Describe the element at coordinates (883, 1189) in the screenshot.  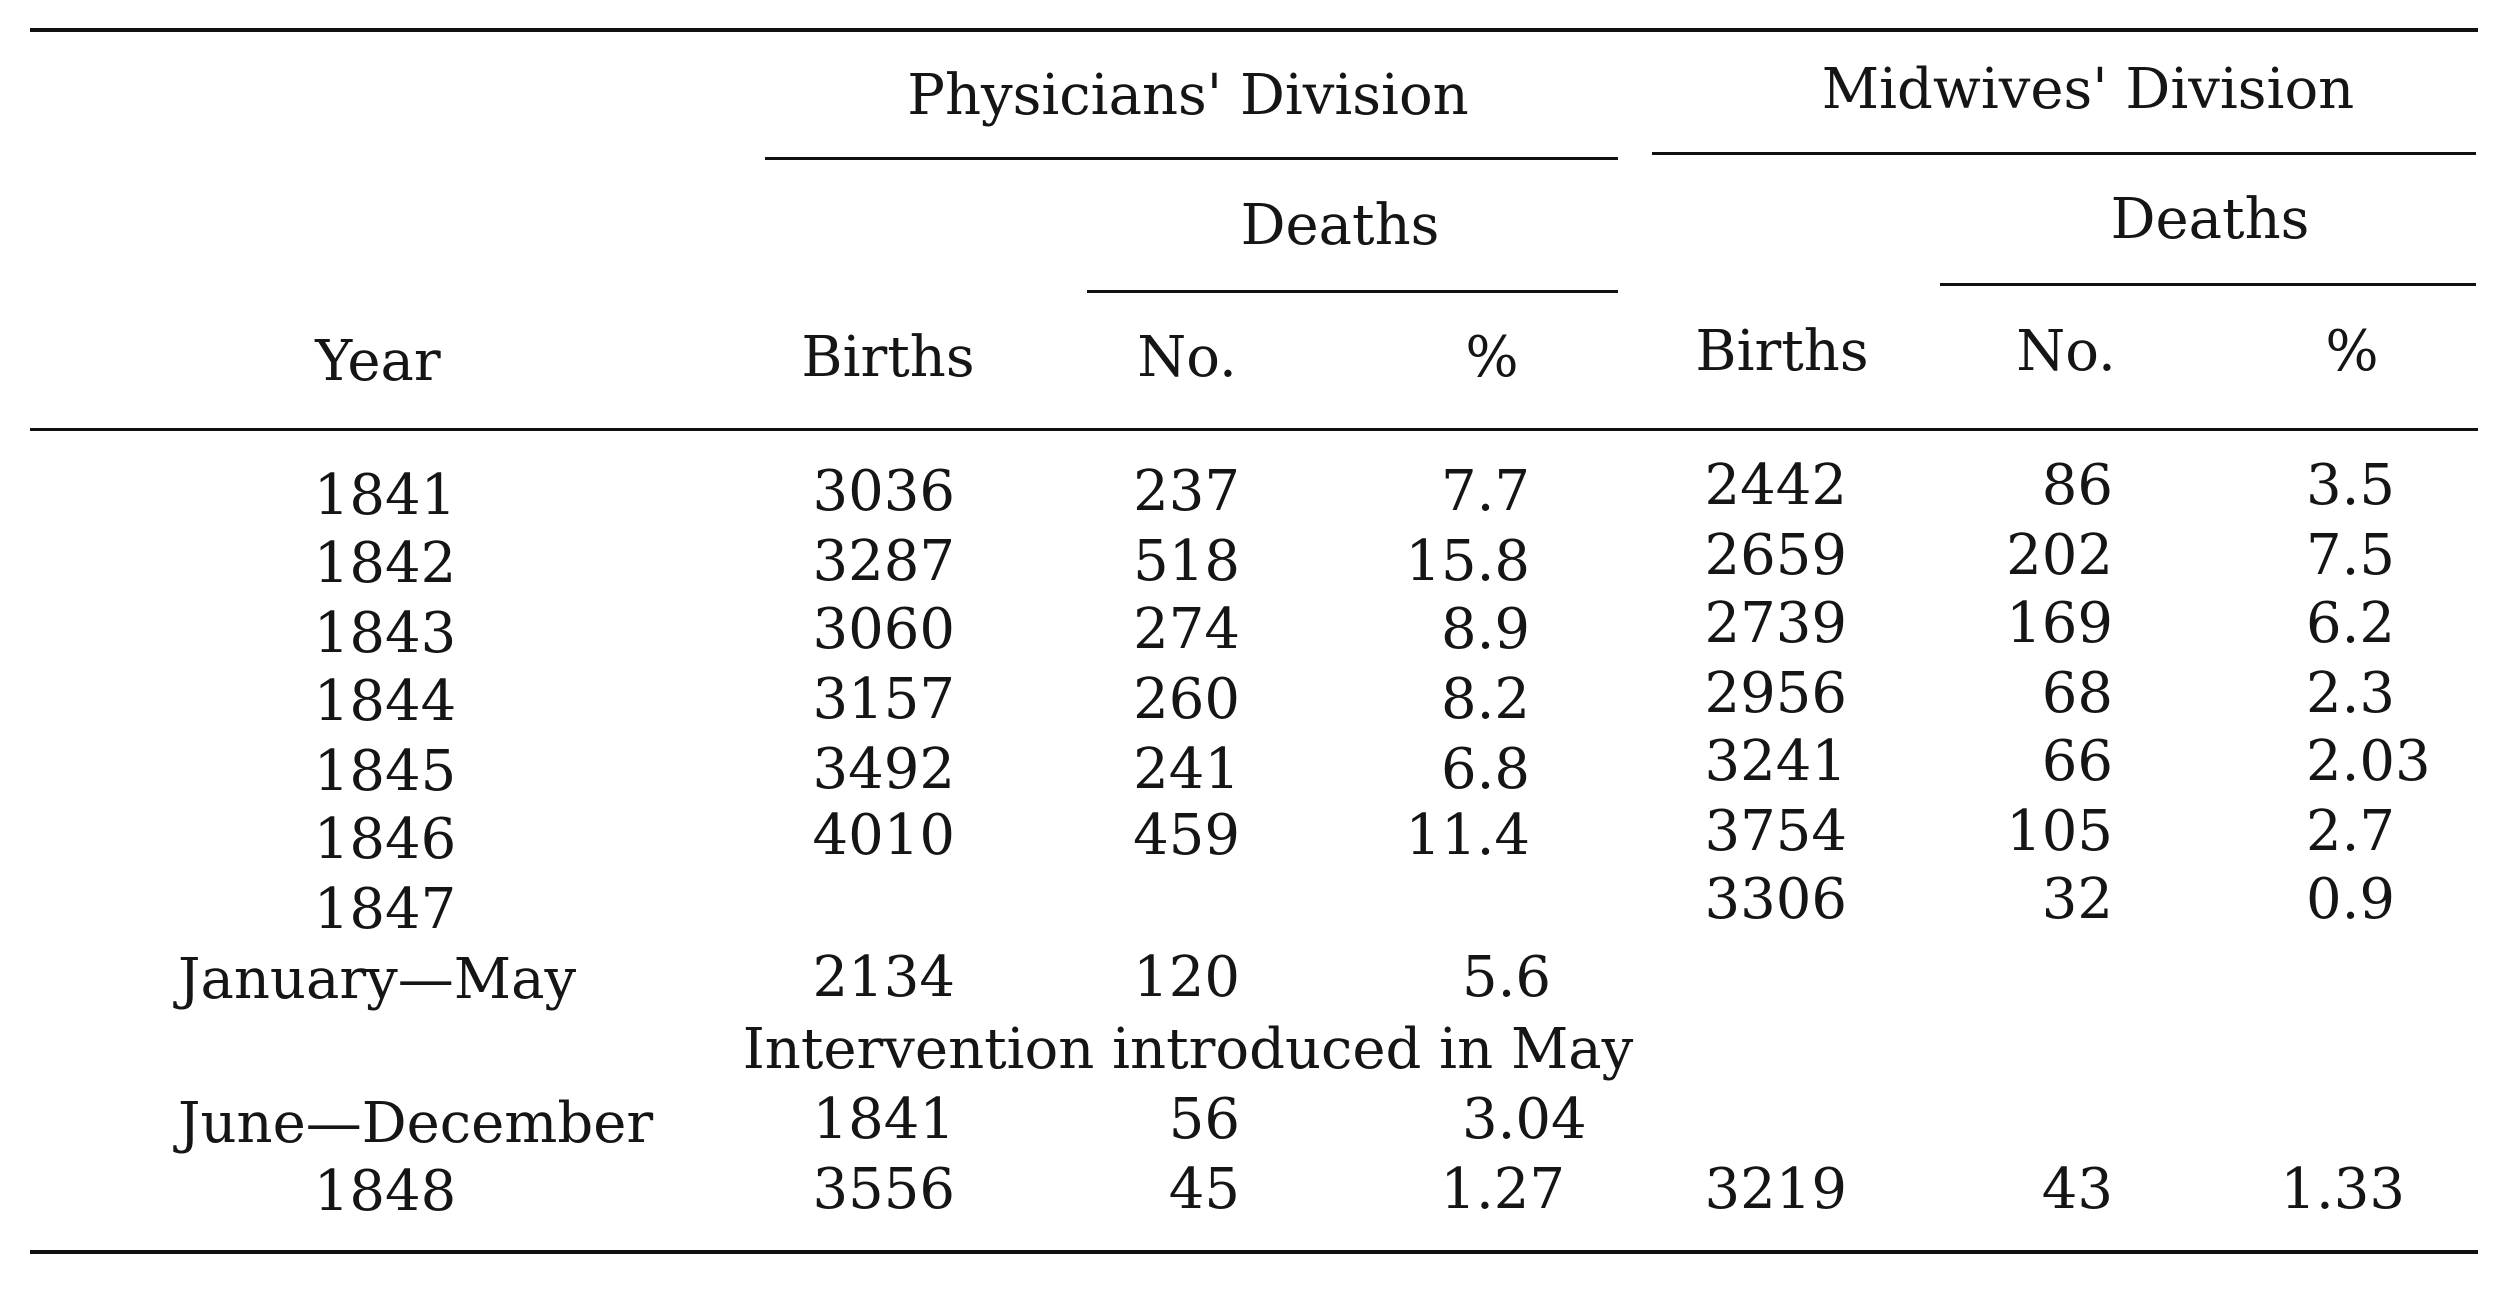
I see `physicians-births-cell: 3556` at that location.